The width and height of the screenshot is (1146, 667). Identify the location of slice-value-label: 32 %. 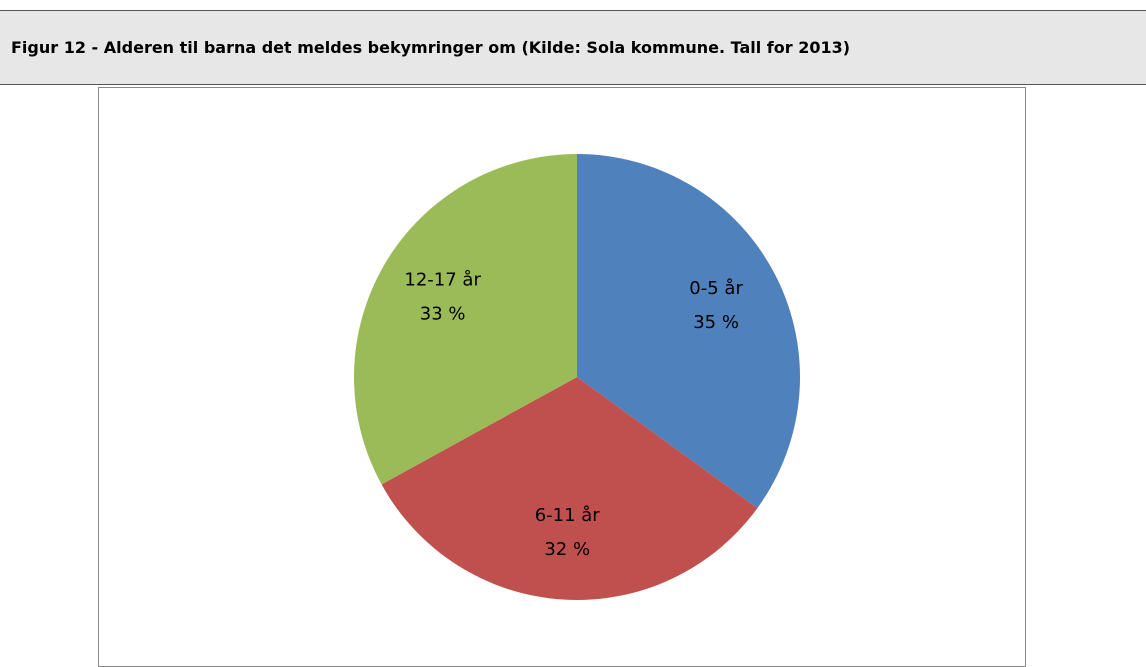
(567, 549).